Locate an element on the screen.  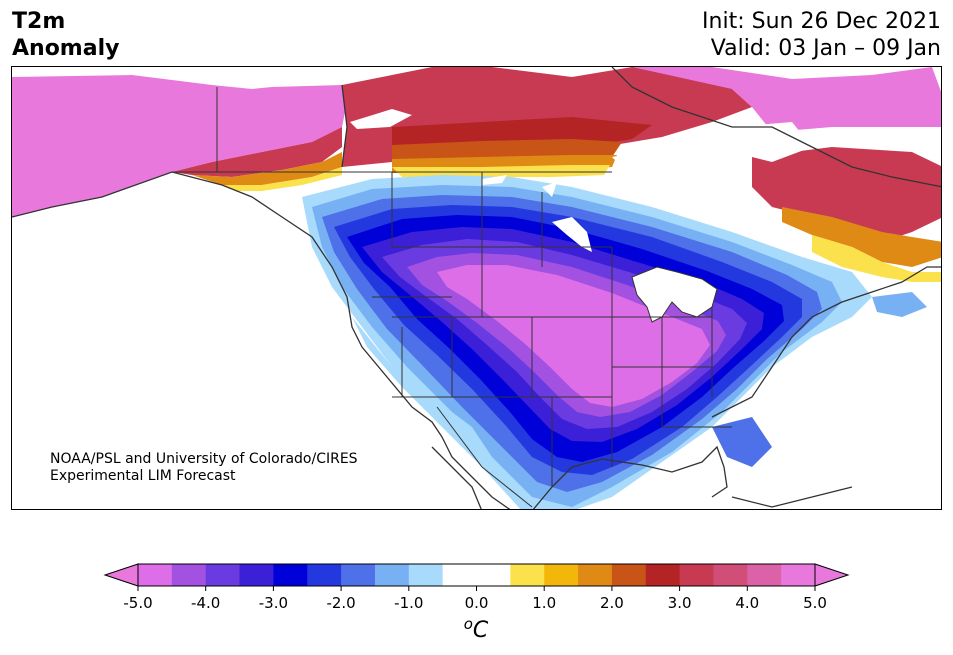
alaska-warm-region is located at coordinates (179, 146).